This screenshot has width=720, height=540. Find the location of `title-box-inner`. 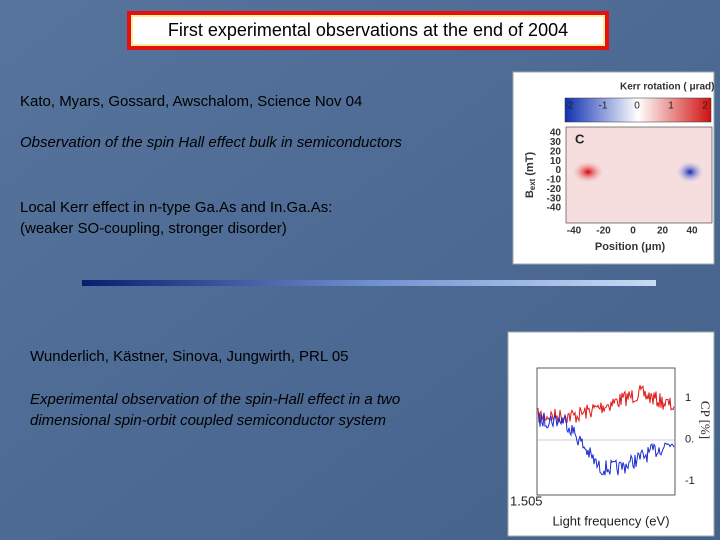

title-box-inner is located at coordinates (368, 30).